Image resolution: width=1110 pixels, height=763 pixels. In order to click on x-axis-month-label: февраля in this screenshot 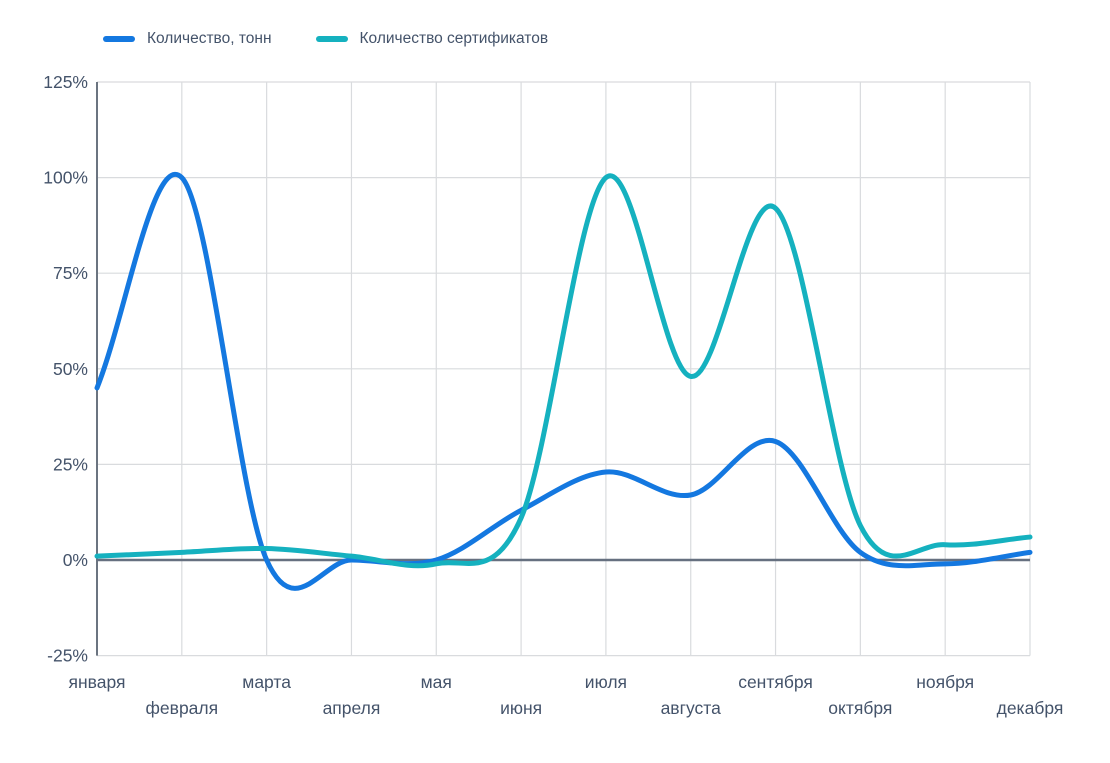, I will do `click(182, 708)`.